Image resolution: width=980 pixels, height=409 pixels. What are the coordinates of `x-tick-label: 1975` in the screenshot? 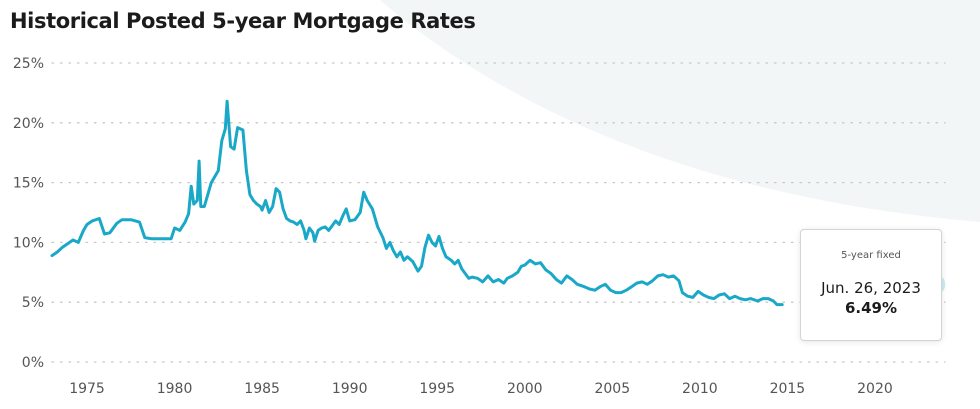 It's located at (87, 389).